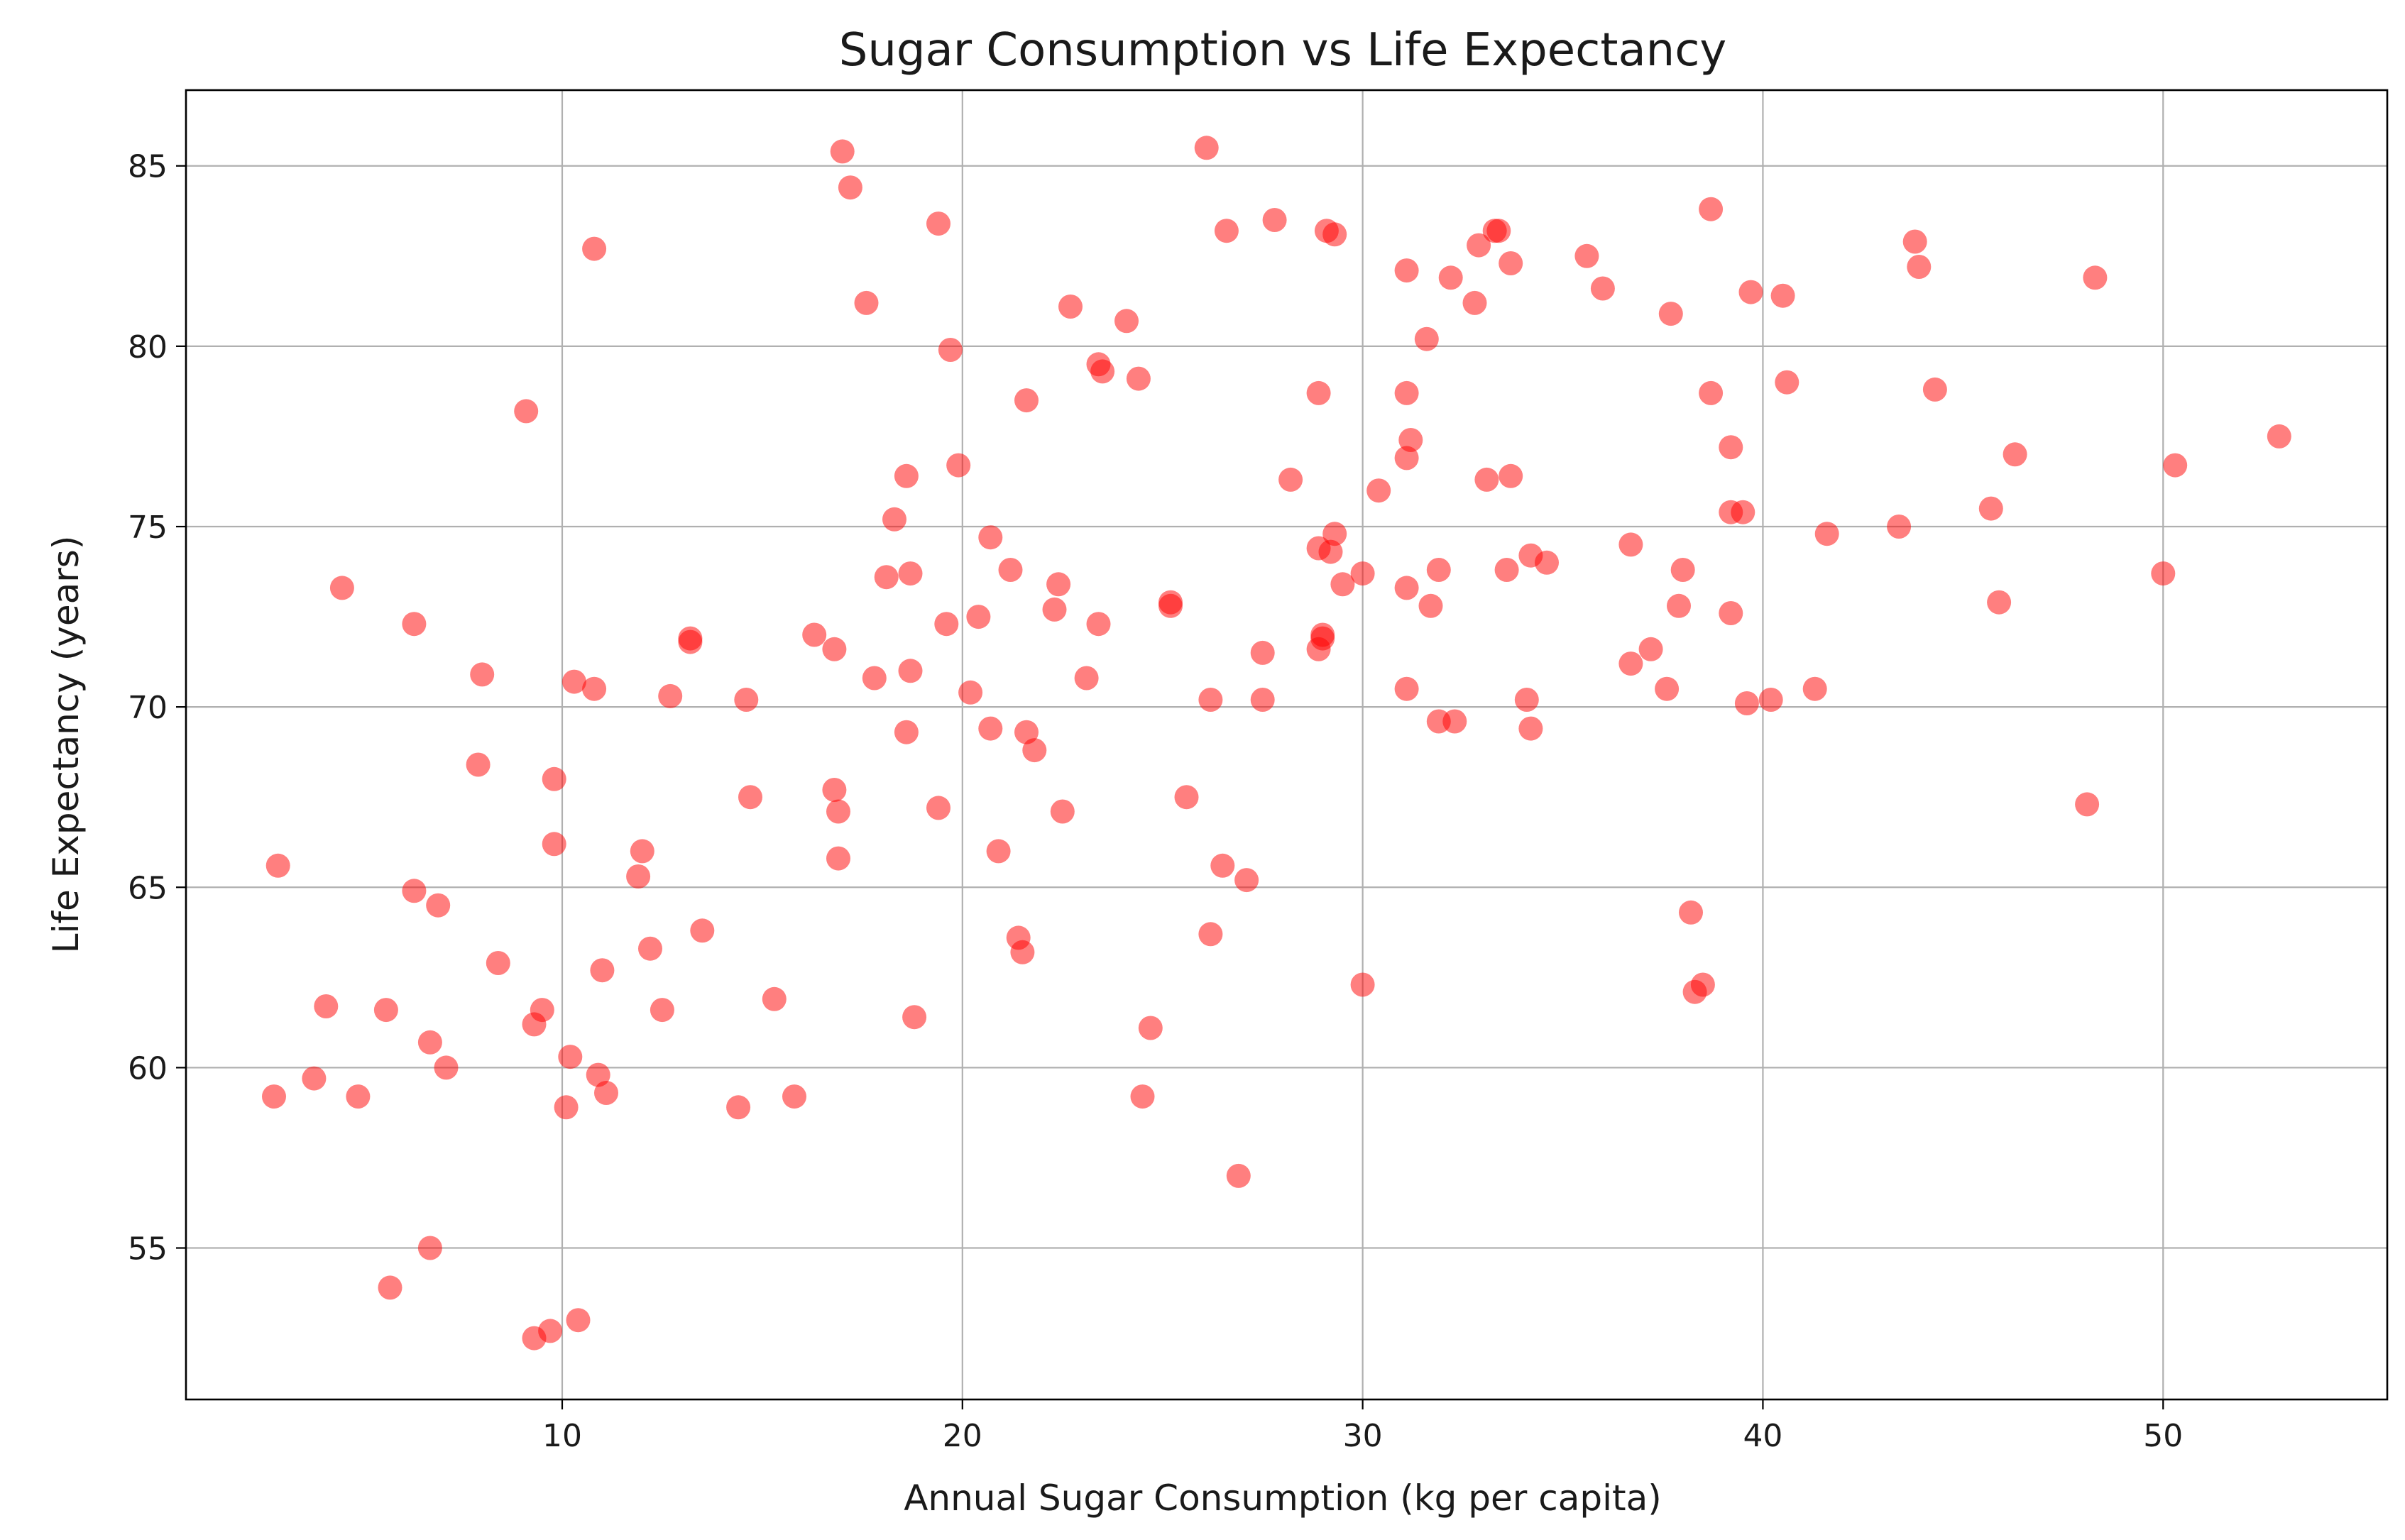 The height and width of the screenshot is (1540, 2405). What do you see at coordinates (148, 708) in the screenshot?
I see `y-tick-label: 70` at bounding box center [148, 708].